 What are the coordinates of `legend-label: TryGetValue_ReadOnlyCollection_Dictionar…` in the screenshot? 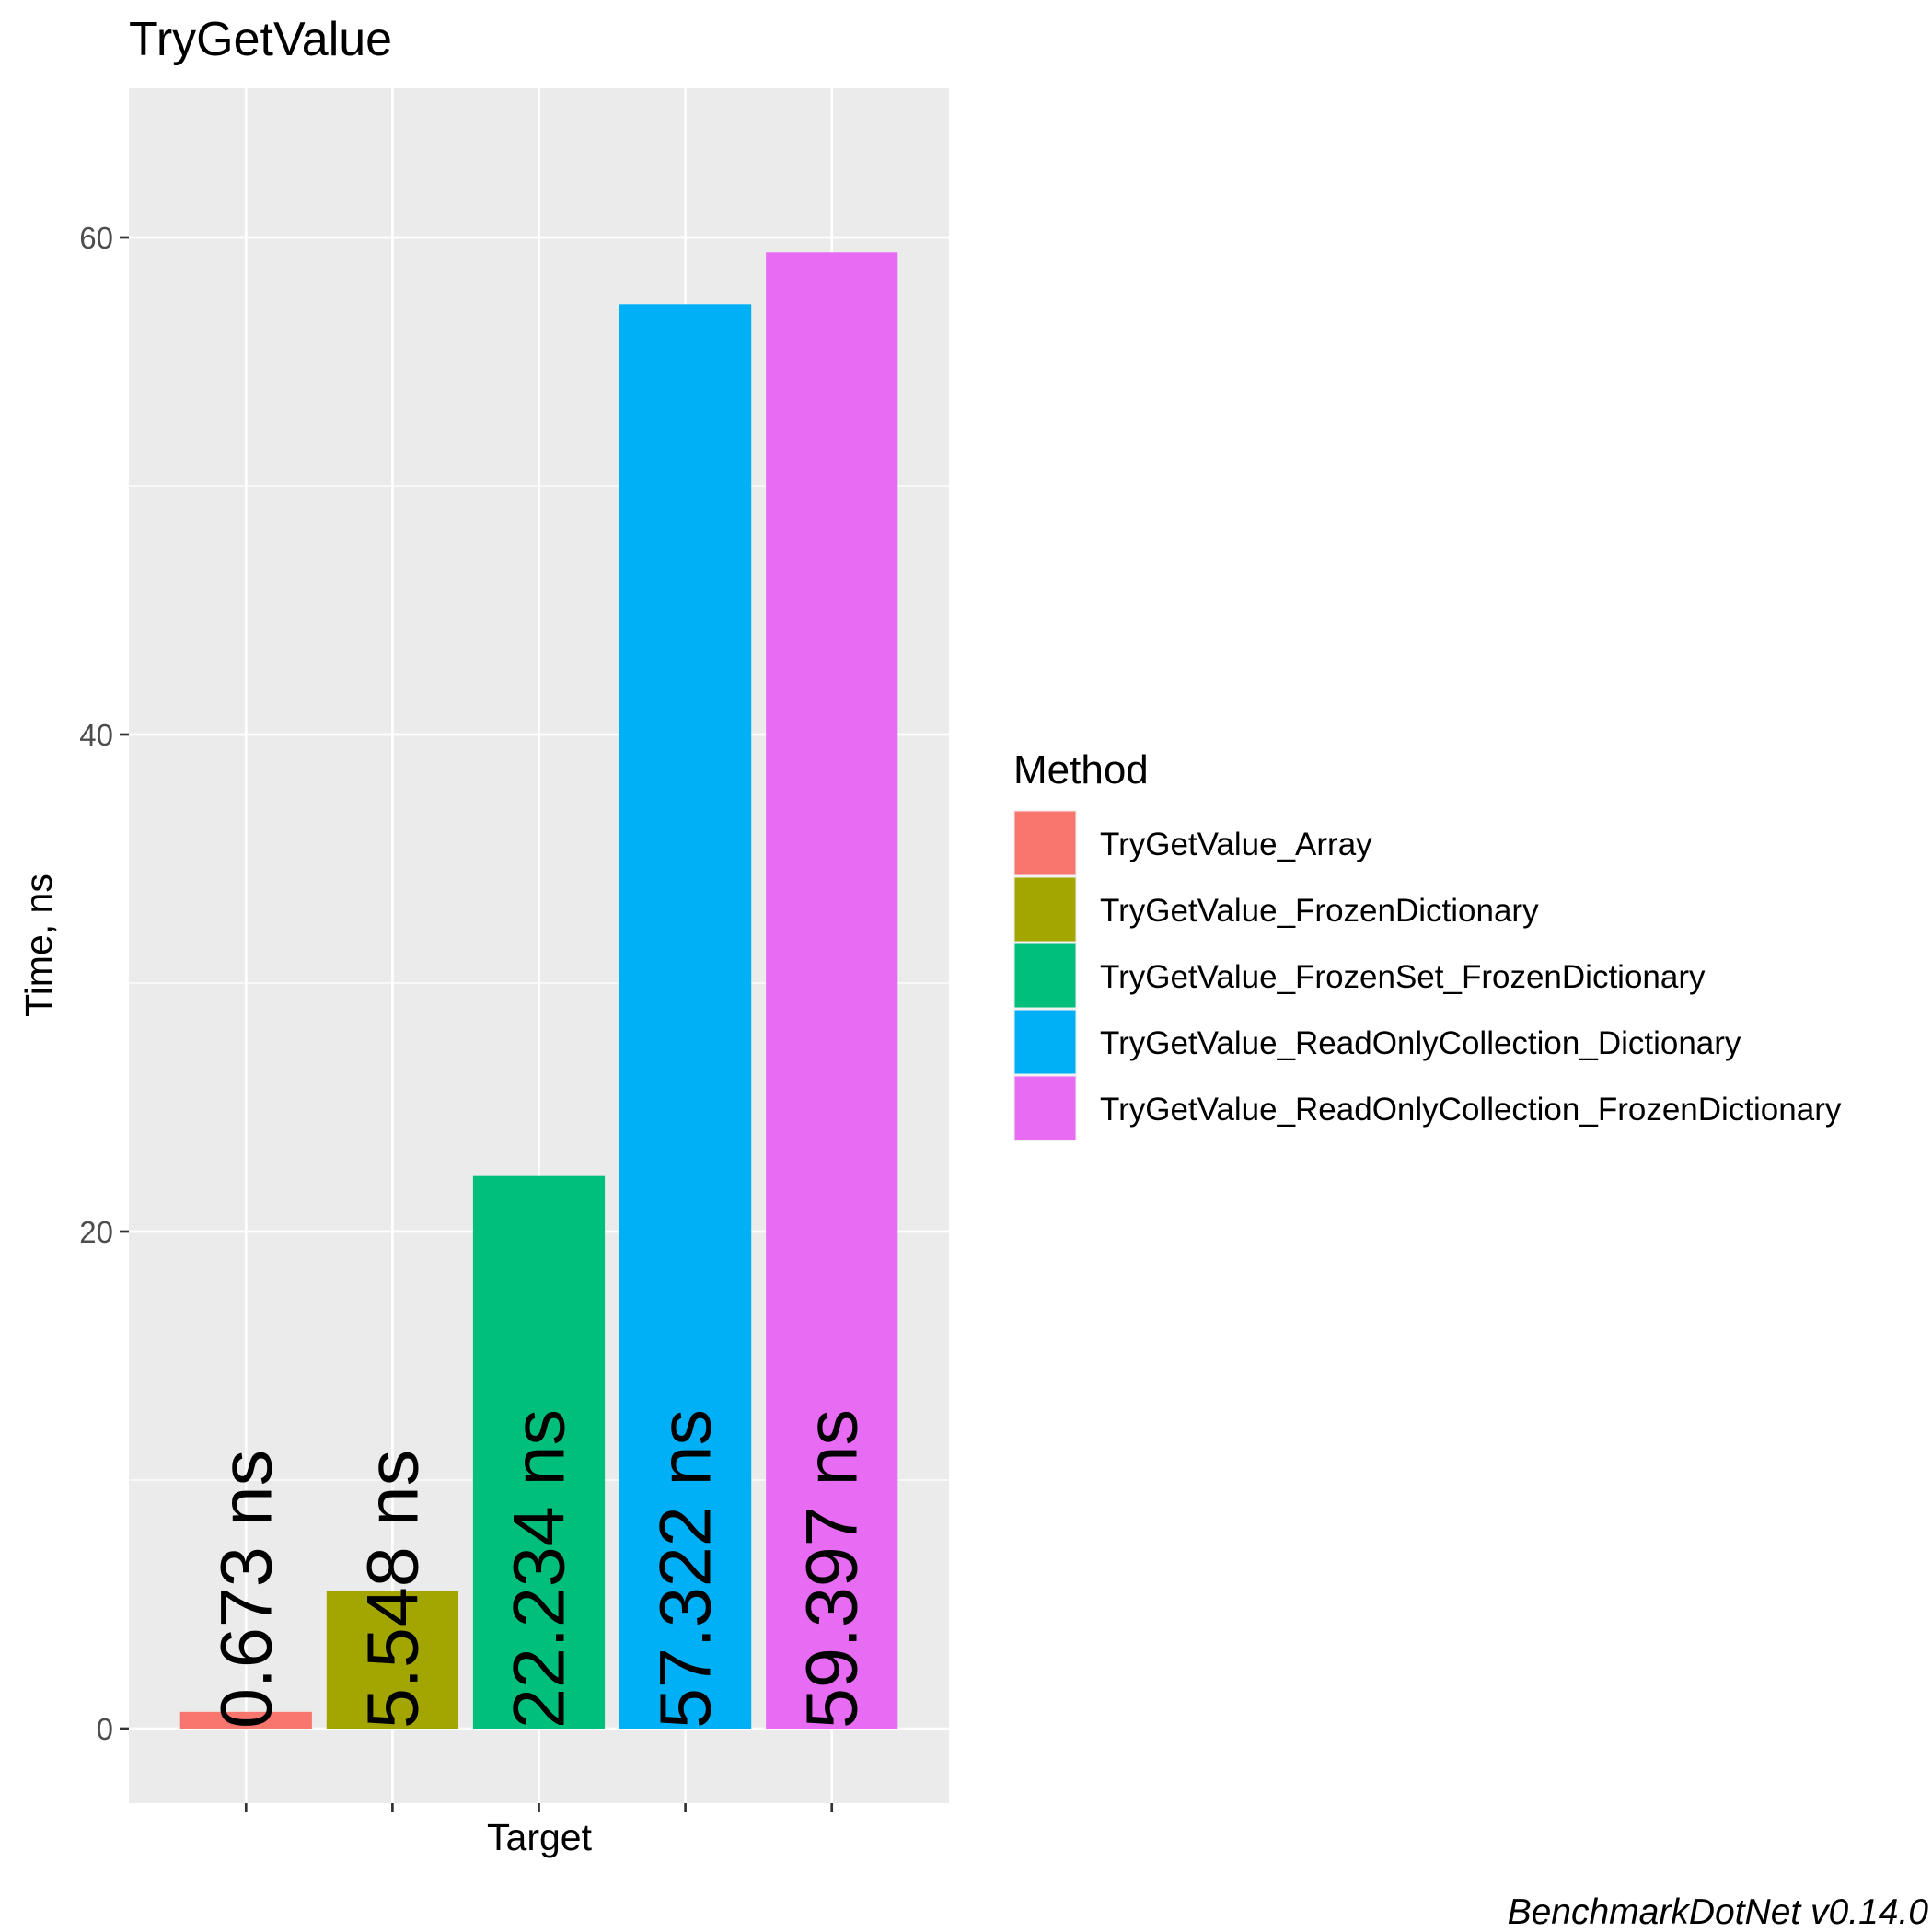 It's located at (1420, 1043).